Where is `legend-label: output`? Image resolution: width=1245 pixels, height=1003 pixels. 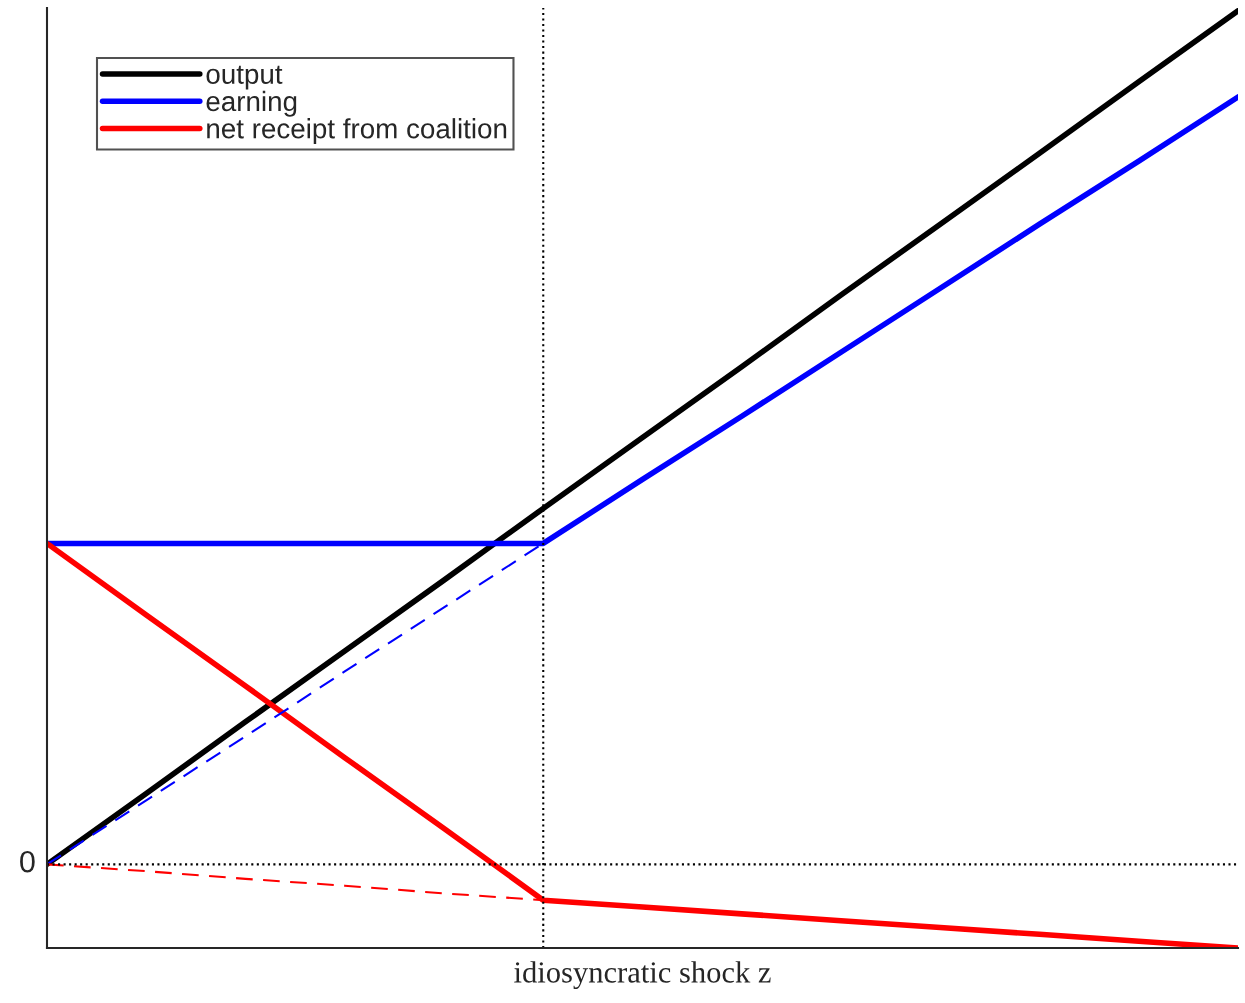
legend-label: output is located at coordinates (244, 77).